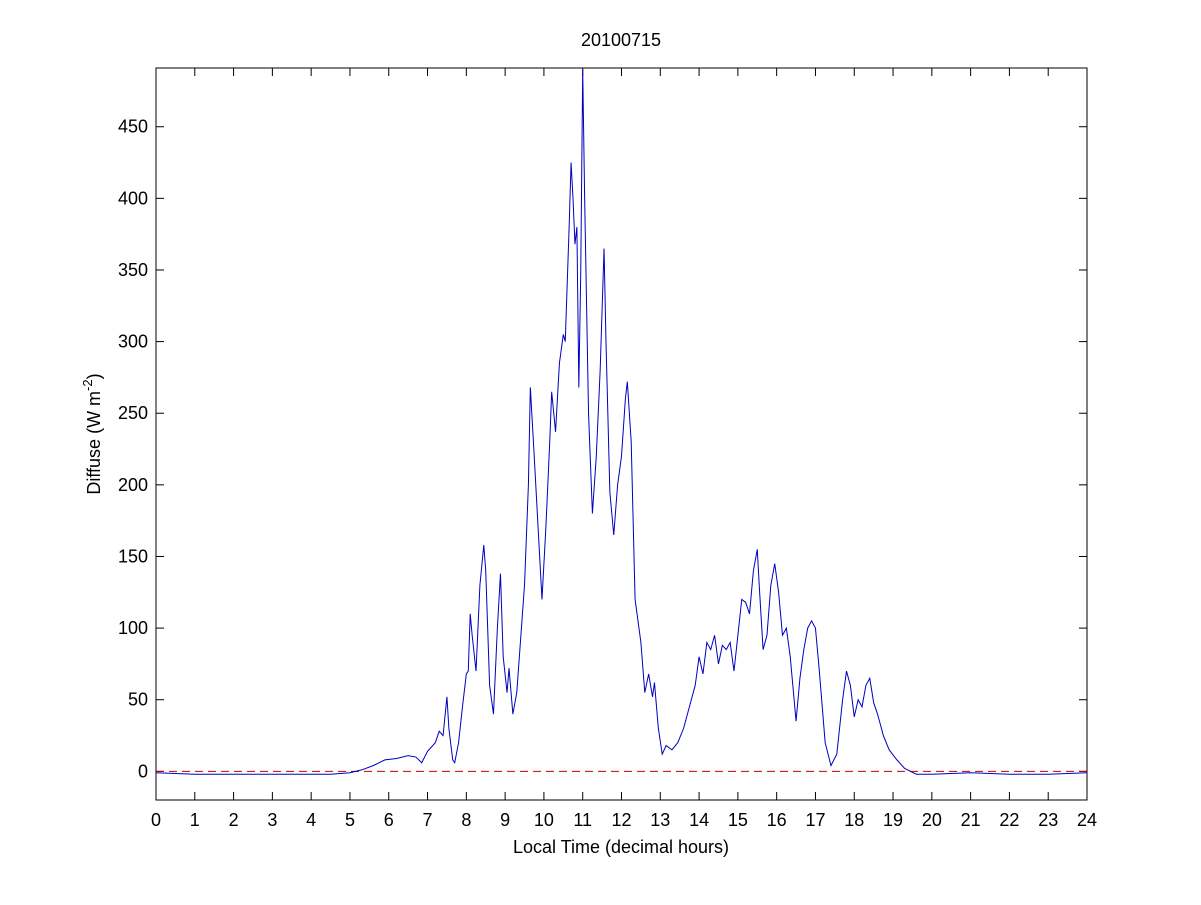  Describe the element at coordinates (138, 700) in the screenshot. I see `y-tick-label: 50` at that location.